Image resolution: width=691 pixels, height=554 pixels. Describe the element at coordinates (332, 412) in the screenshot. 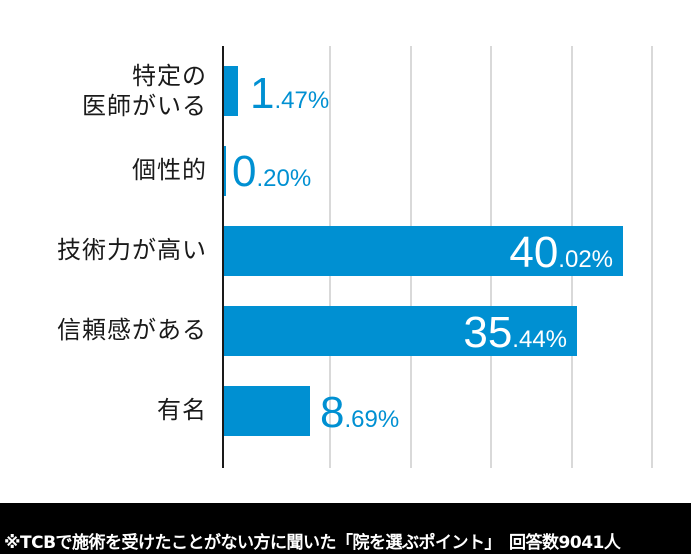

I see `value-int: 8` at that location.